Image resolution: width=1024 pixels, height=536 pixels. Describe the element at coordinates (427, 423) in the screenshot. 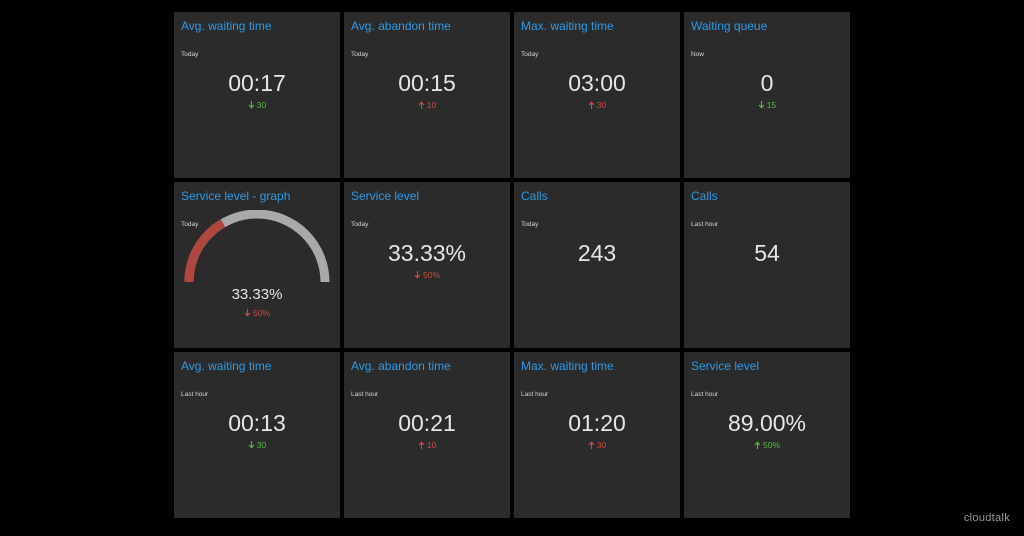

I see `tile-value: 00:21` at that location.